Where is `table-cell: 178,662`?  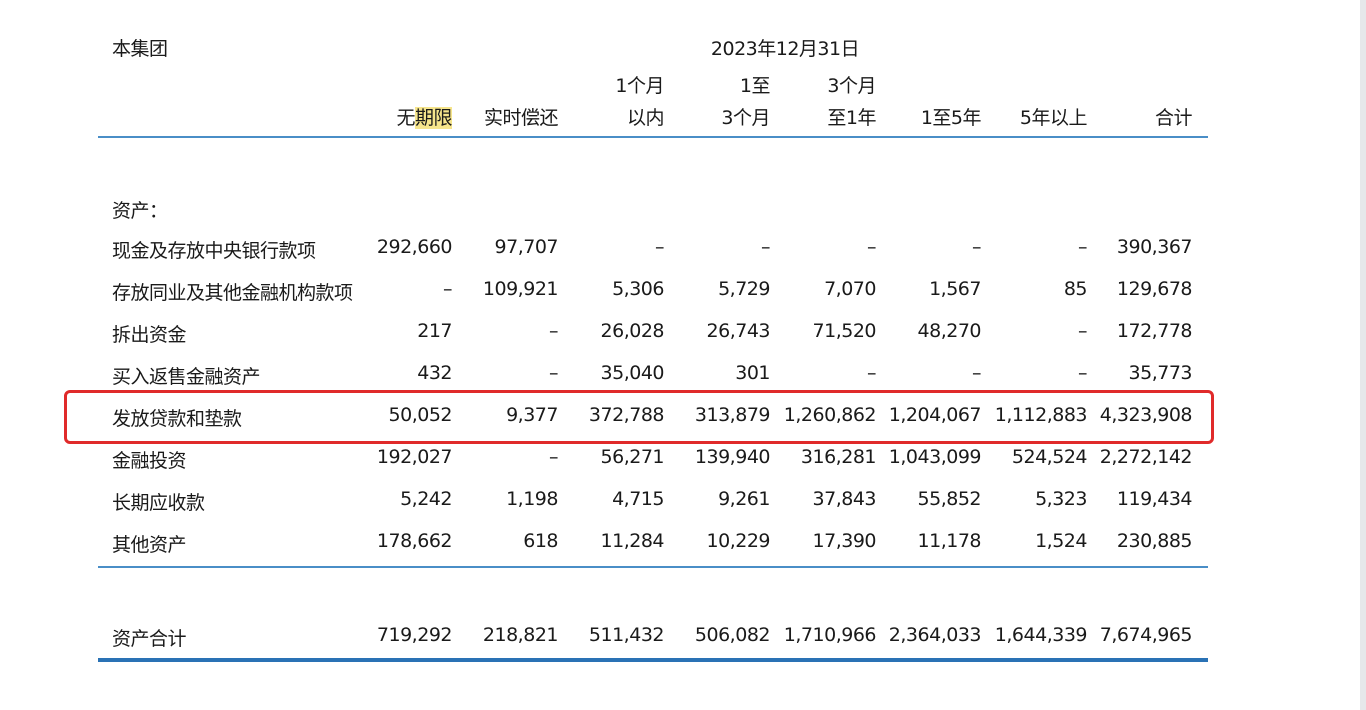 table-cell: 178,662 is located at coordinates (414, 541).